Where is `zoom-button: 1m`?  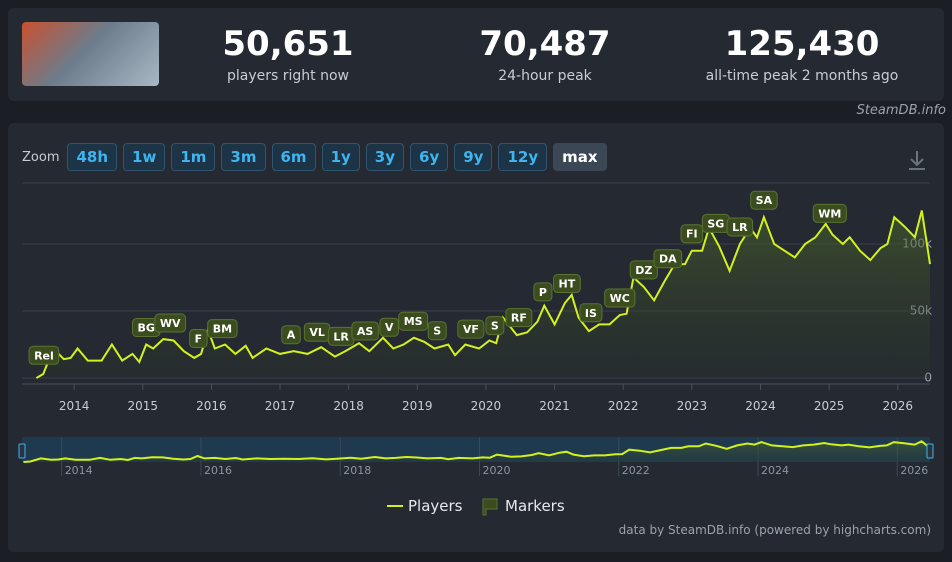 zoom-button: 1m is located at coordinates (193, 157).